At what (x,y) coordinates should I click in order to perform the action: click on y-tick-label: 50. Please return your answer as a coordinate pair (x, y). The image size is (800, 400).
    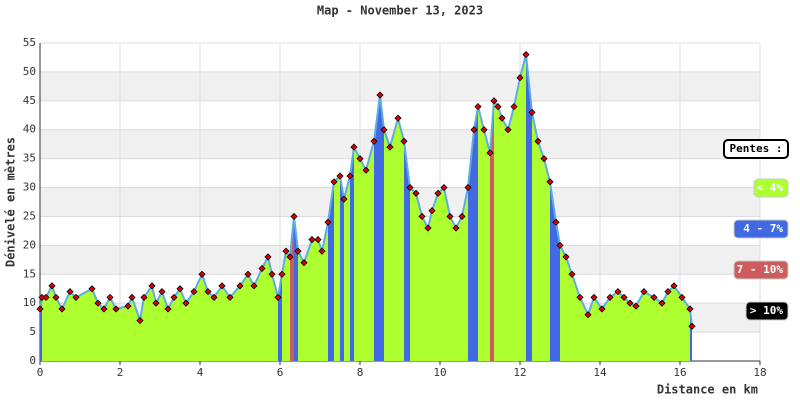
    Looking at the image, I should click on (29, 71).